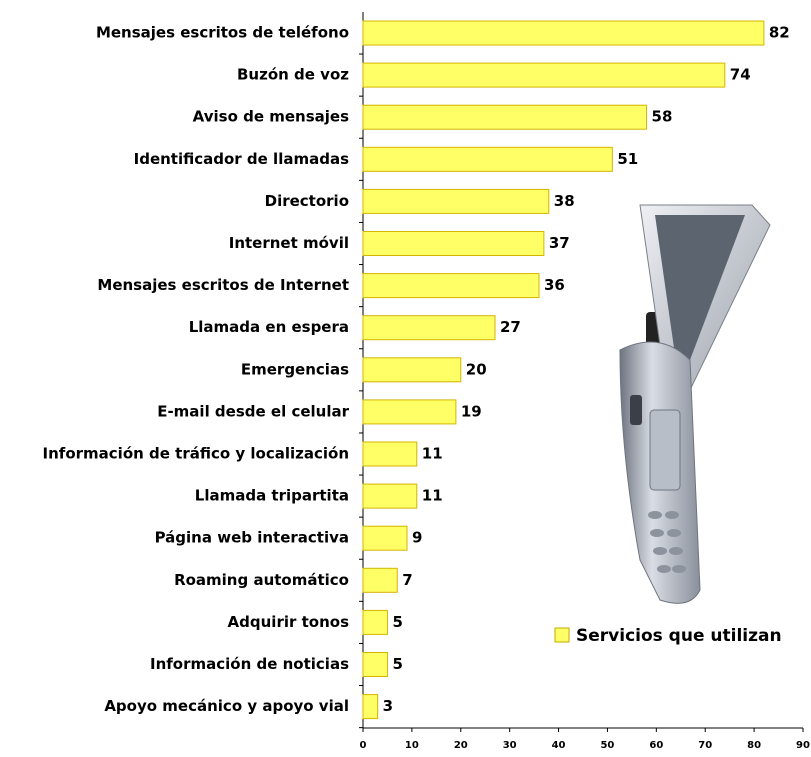 Image resolution: width=811 pixels, height=757 pixels. I want to click on data-label: 20, so click(476, 369).